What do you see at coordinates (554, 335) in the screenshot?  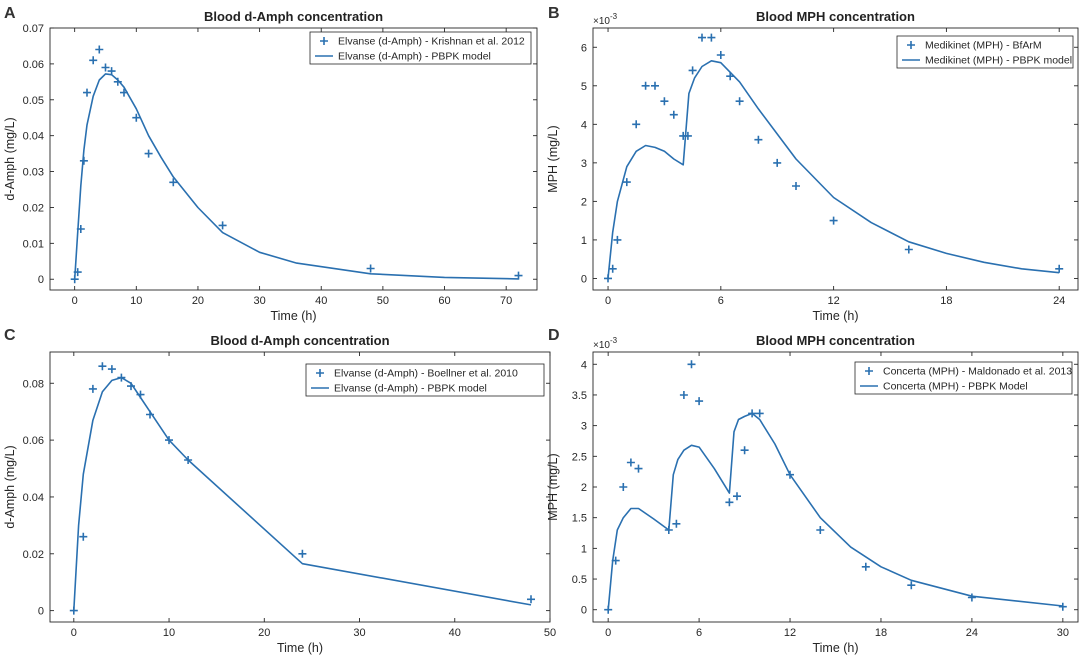 I see `panel-letter-d: D` at bounding box center [554, 335].